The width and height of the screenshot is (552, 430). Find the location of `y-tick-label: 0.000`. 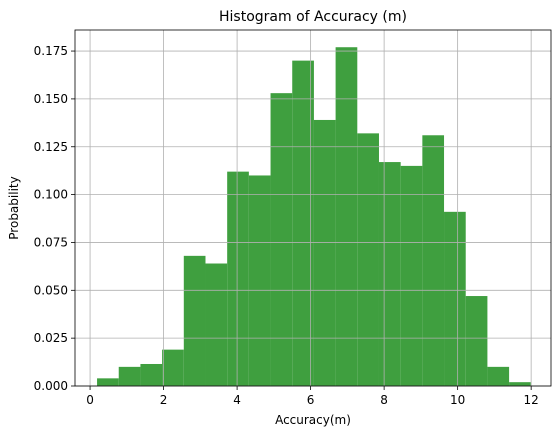

y-tick-label: 0.000 is located at coordinates (51, 386).